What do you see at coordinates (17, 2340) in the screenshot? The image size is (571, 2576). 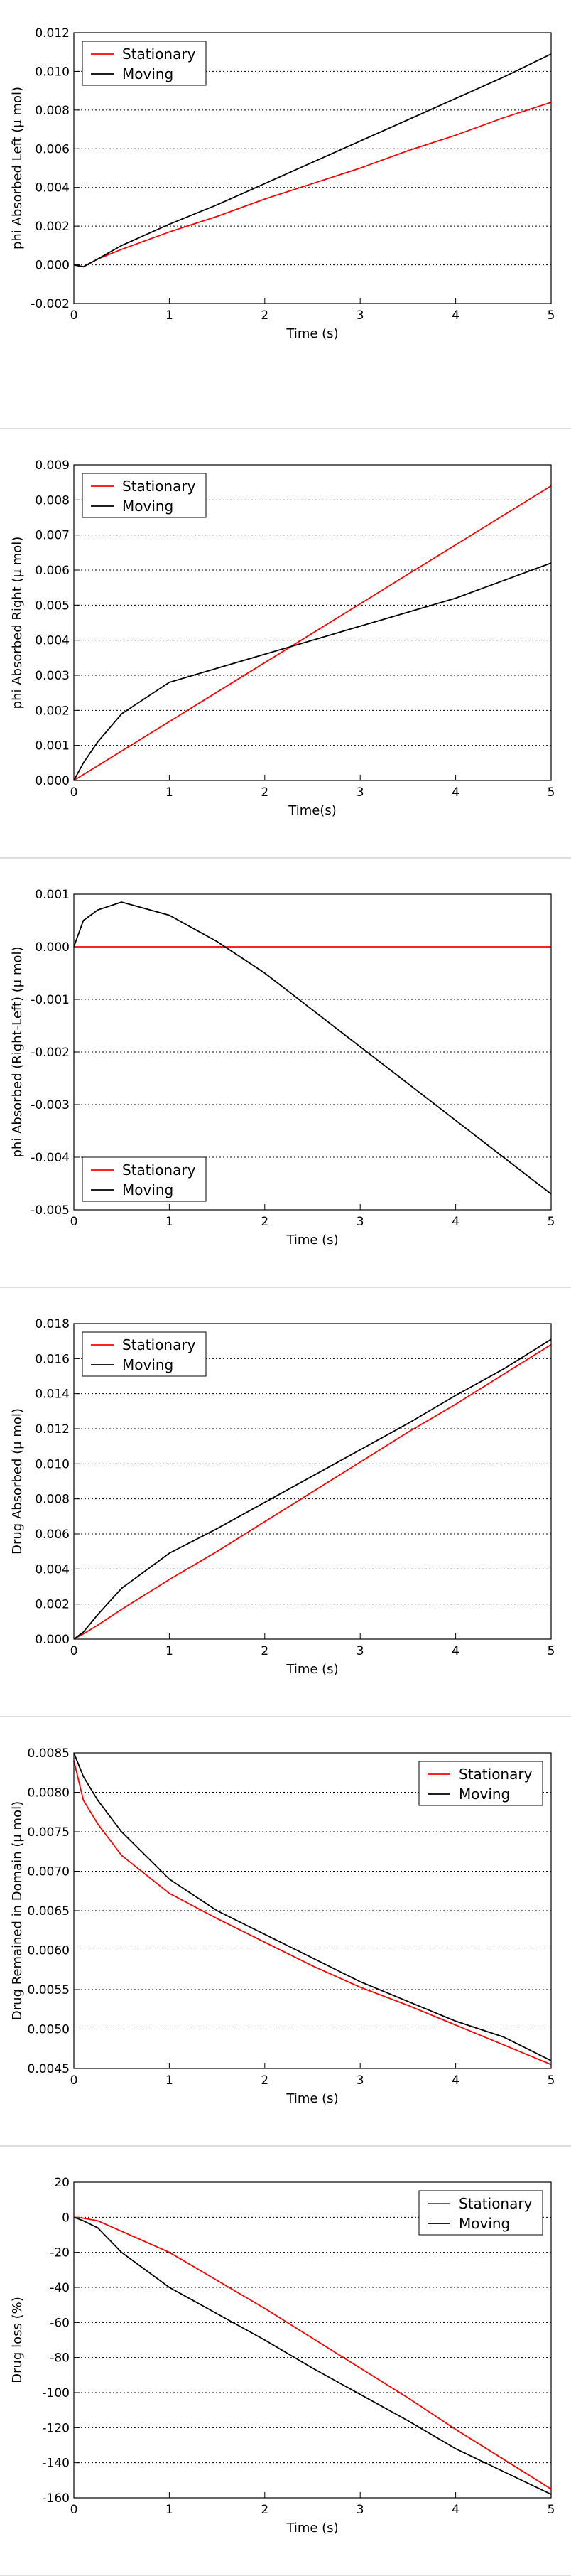 I see `y-axis-label: Drug loss (%)` at bounding box center [17, 2340].